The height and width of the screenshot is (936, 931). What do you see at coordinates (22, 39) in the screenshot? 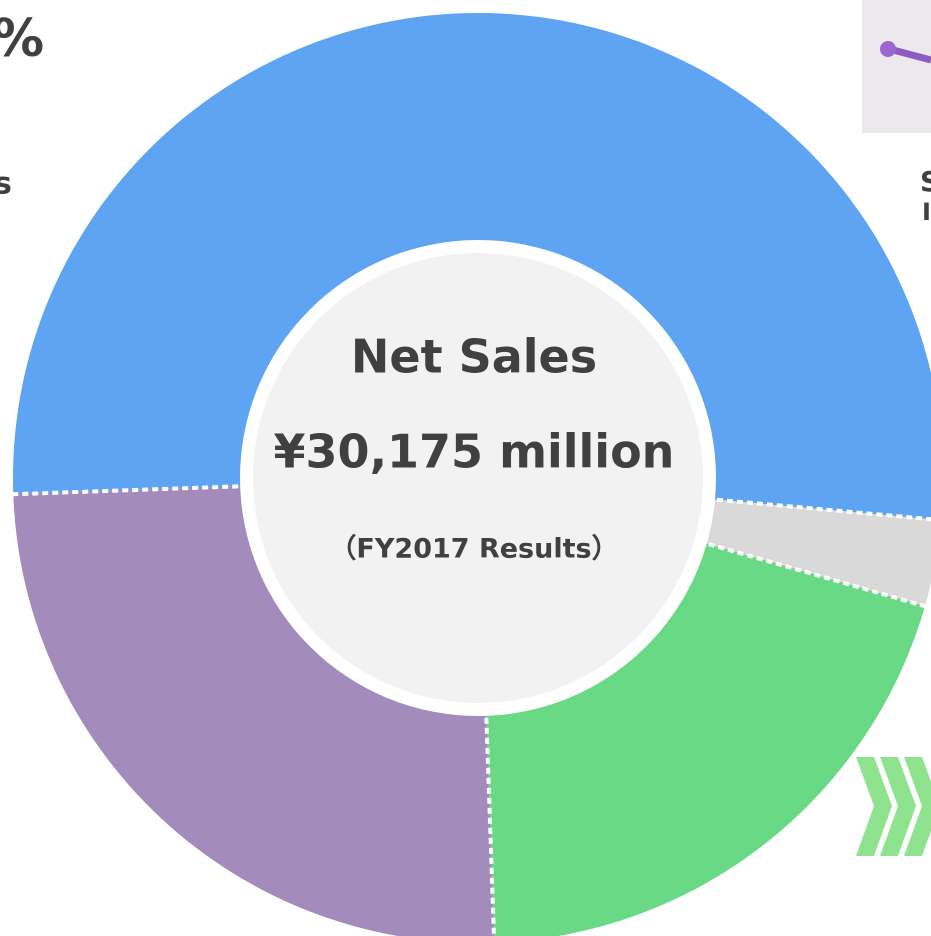
I see `fragment-left-top: %` at bounding box center [22, 39].